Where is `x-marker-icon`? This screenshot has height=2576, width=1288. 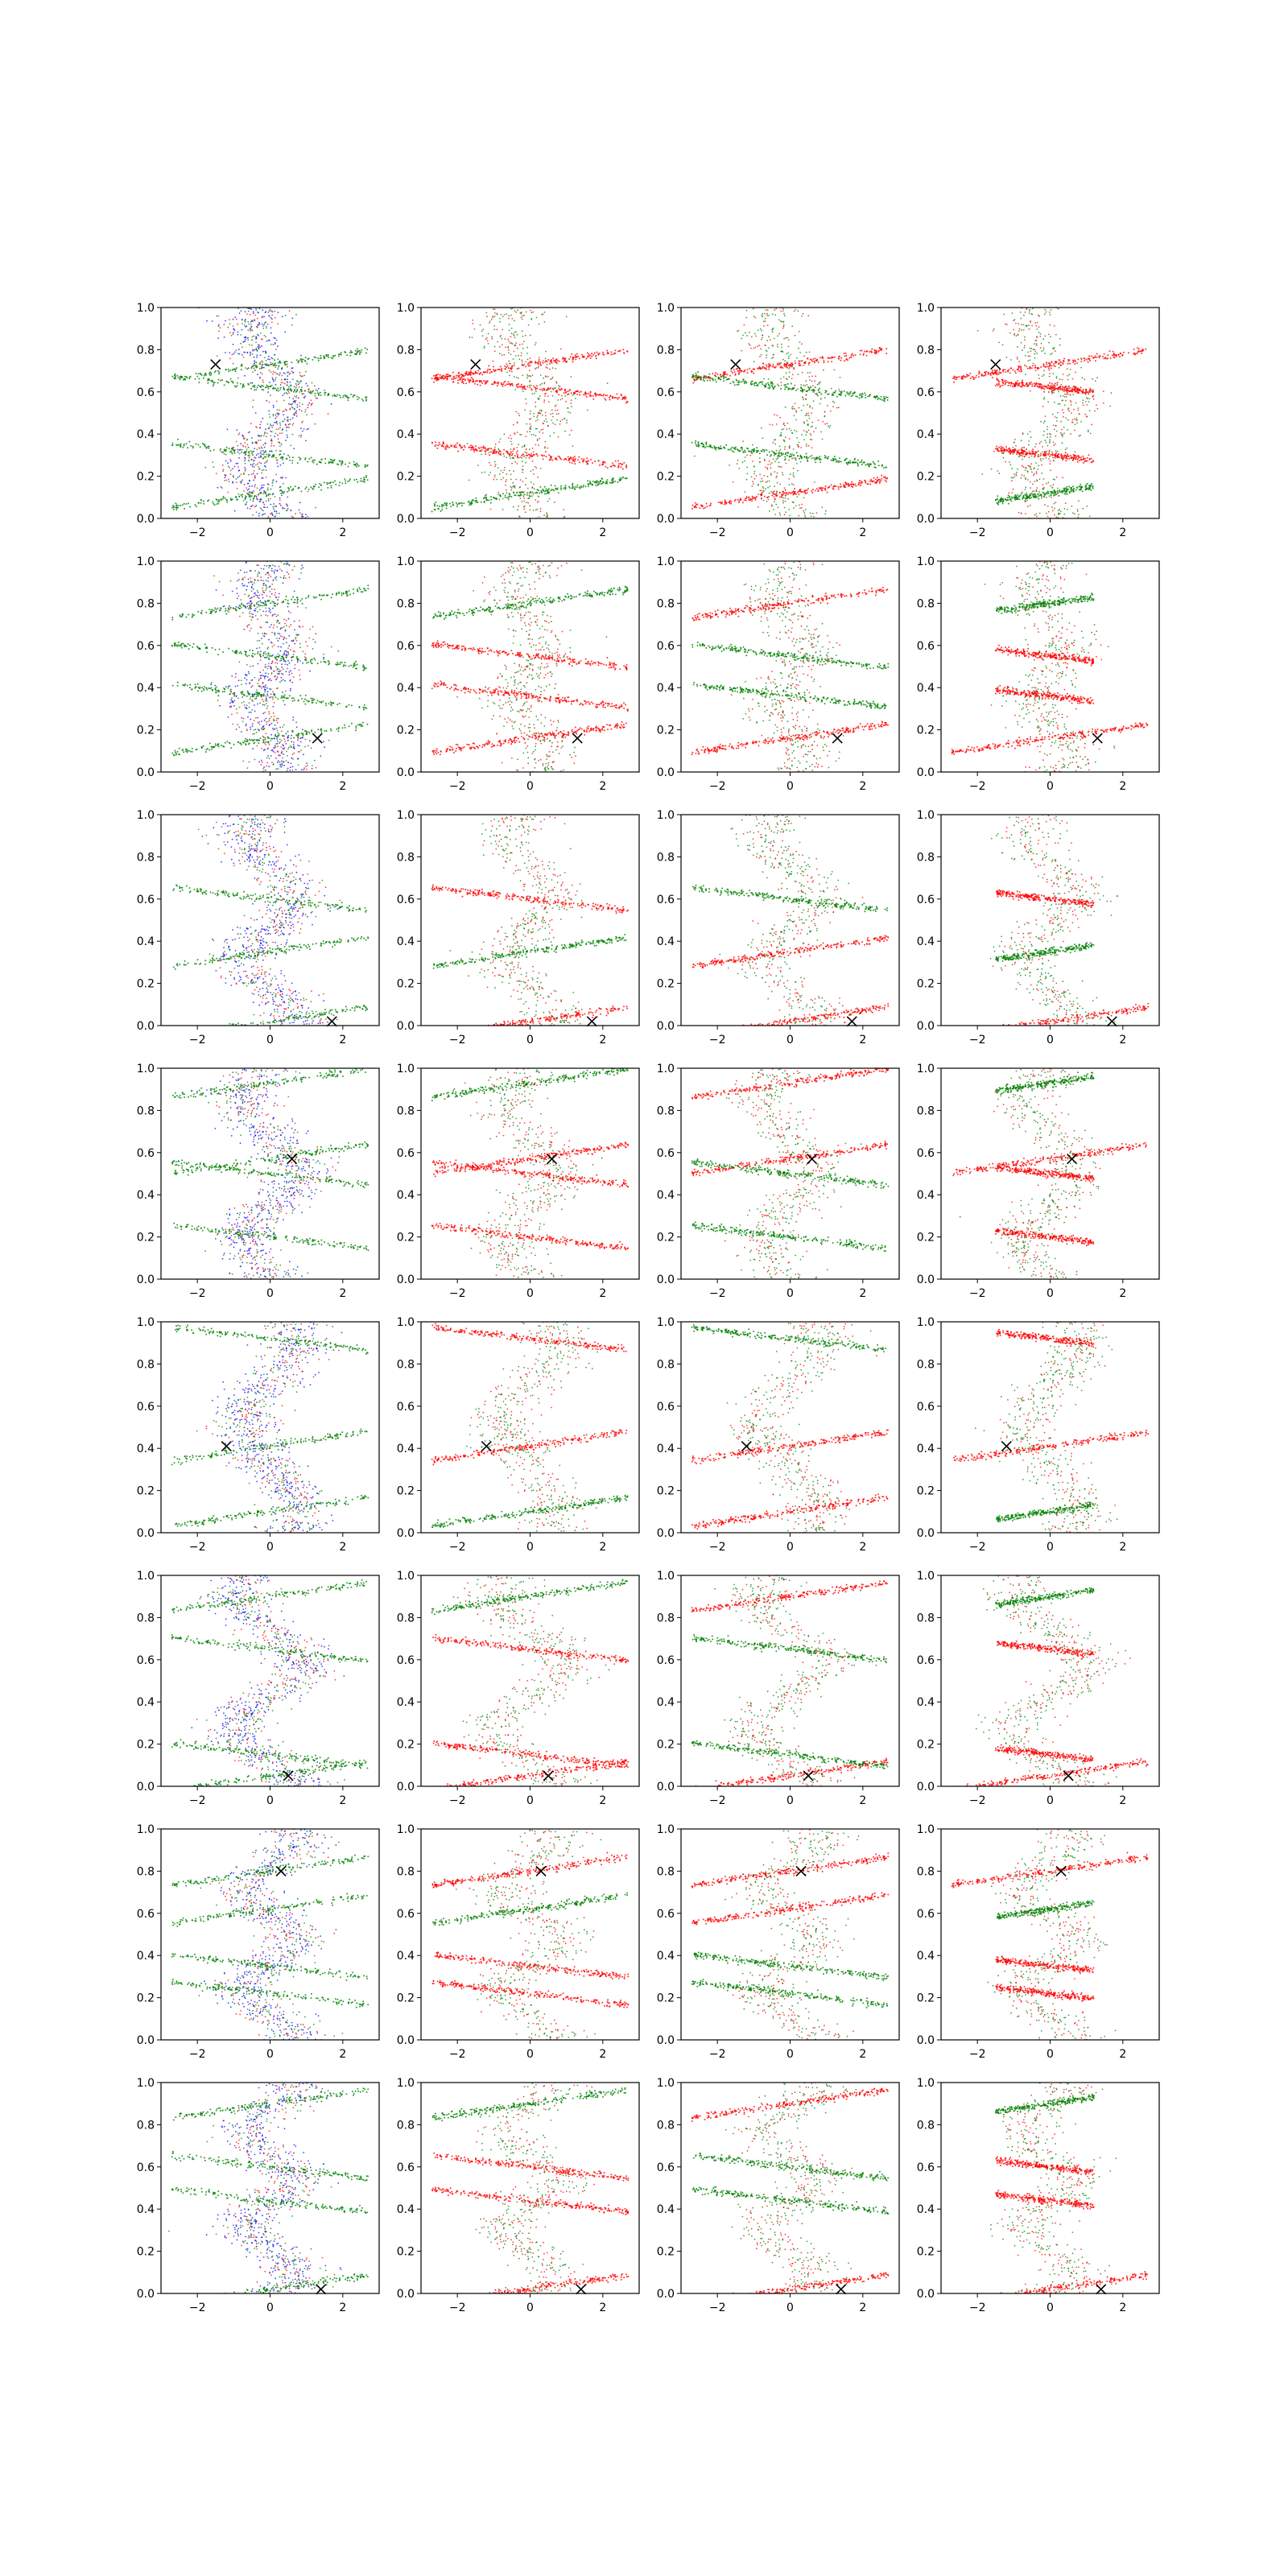
x-marker-icon is located at coordinates (475, 364).